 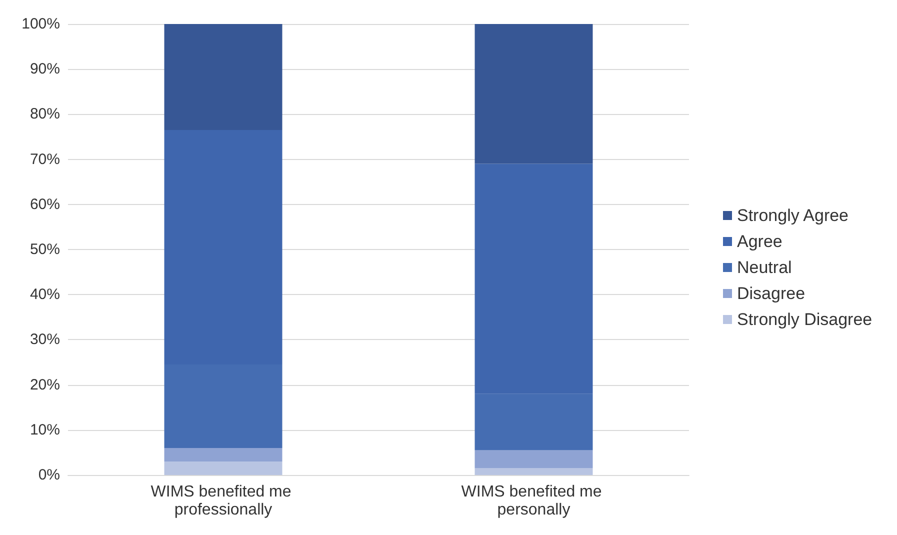 What do you see at coordinates (45, 295) in the screenshot?
I see `y-tick-label: 40%` at bounding box center [45, 295].